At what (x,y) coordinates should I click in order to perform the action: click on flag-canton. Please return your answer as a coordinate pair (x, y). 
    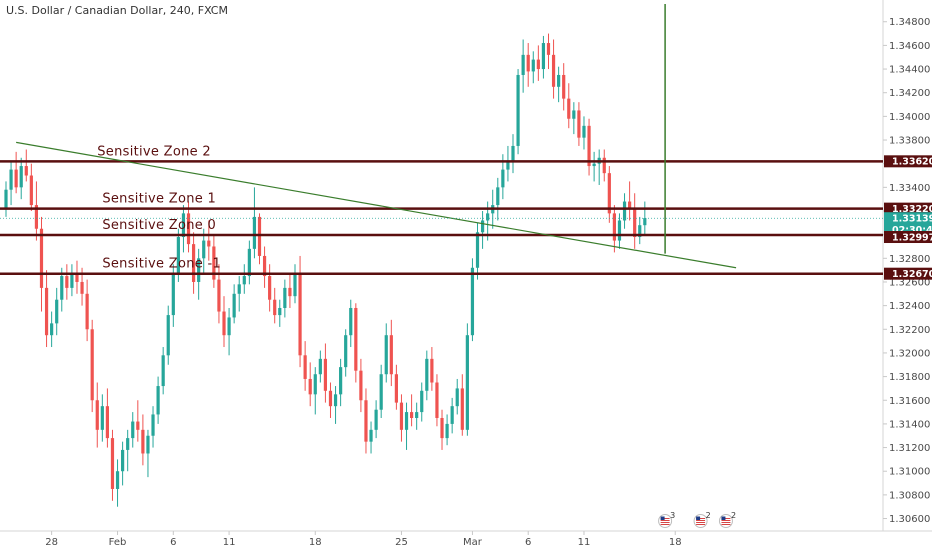
    Looking at the image, I should click on (723, 518).